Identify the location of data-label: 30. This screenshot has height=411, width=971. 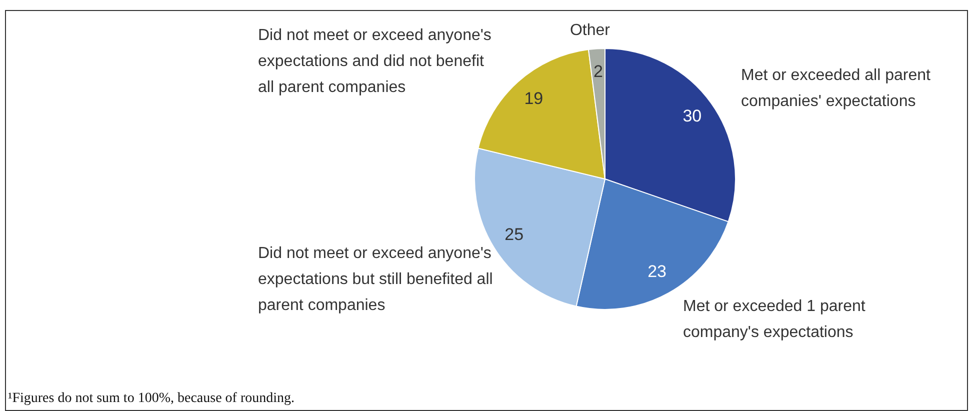
(692, 116).